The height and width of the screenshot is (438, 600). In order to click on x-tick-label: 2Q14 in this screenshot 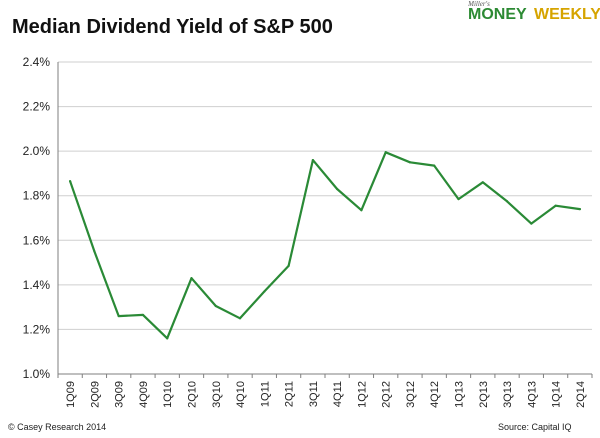, I will do `click(581, 394)`.